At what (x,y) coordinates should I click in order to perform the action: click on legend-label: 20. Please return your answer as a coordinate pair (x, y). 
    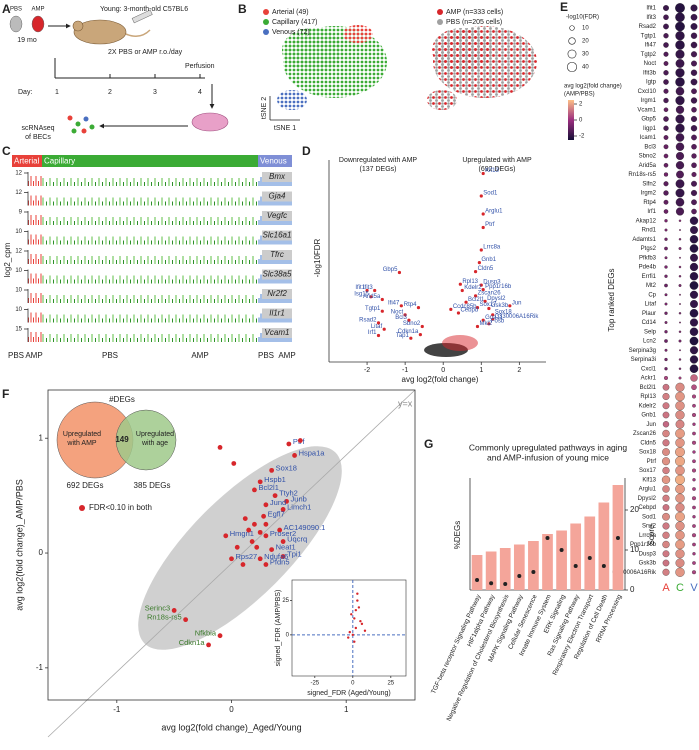
    Looking at the image, I should click on (585, 42).